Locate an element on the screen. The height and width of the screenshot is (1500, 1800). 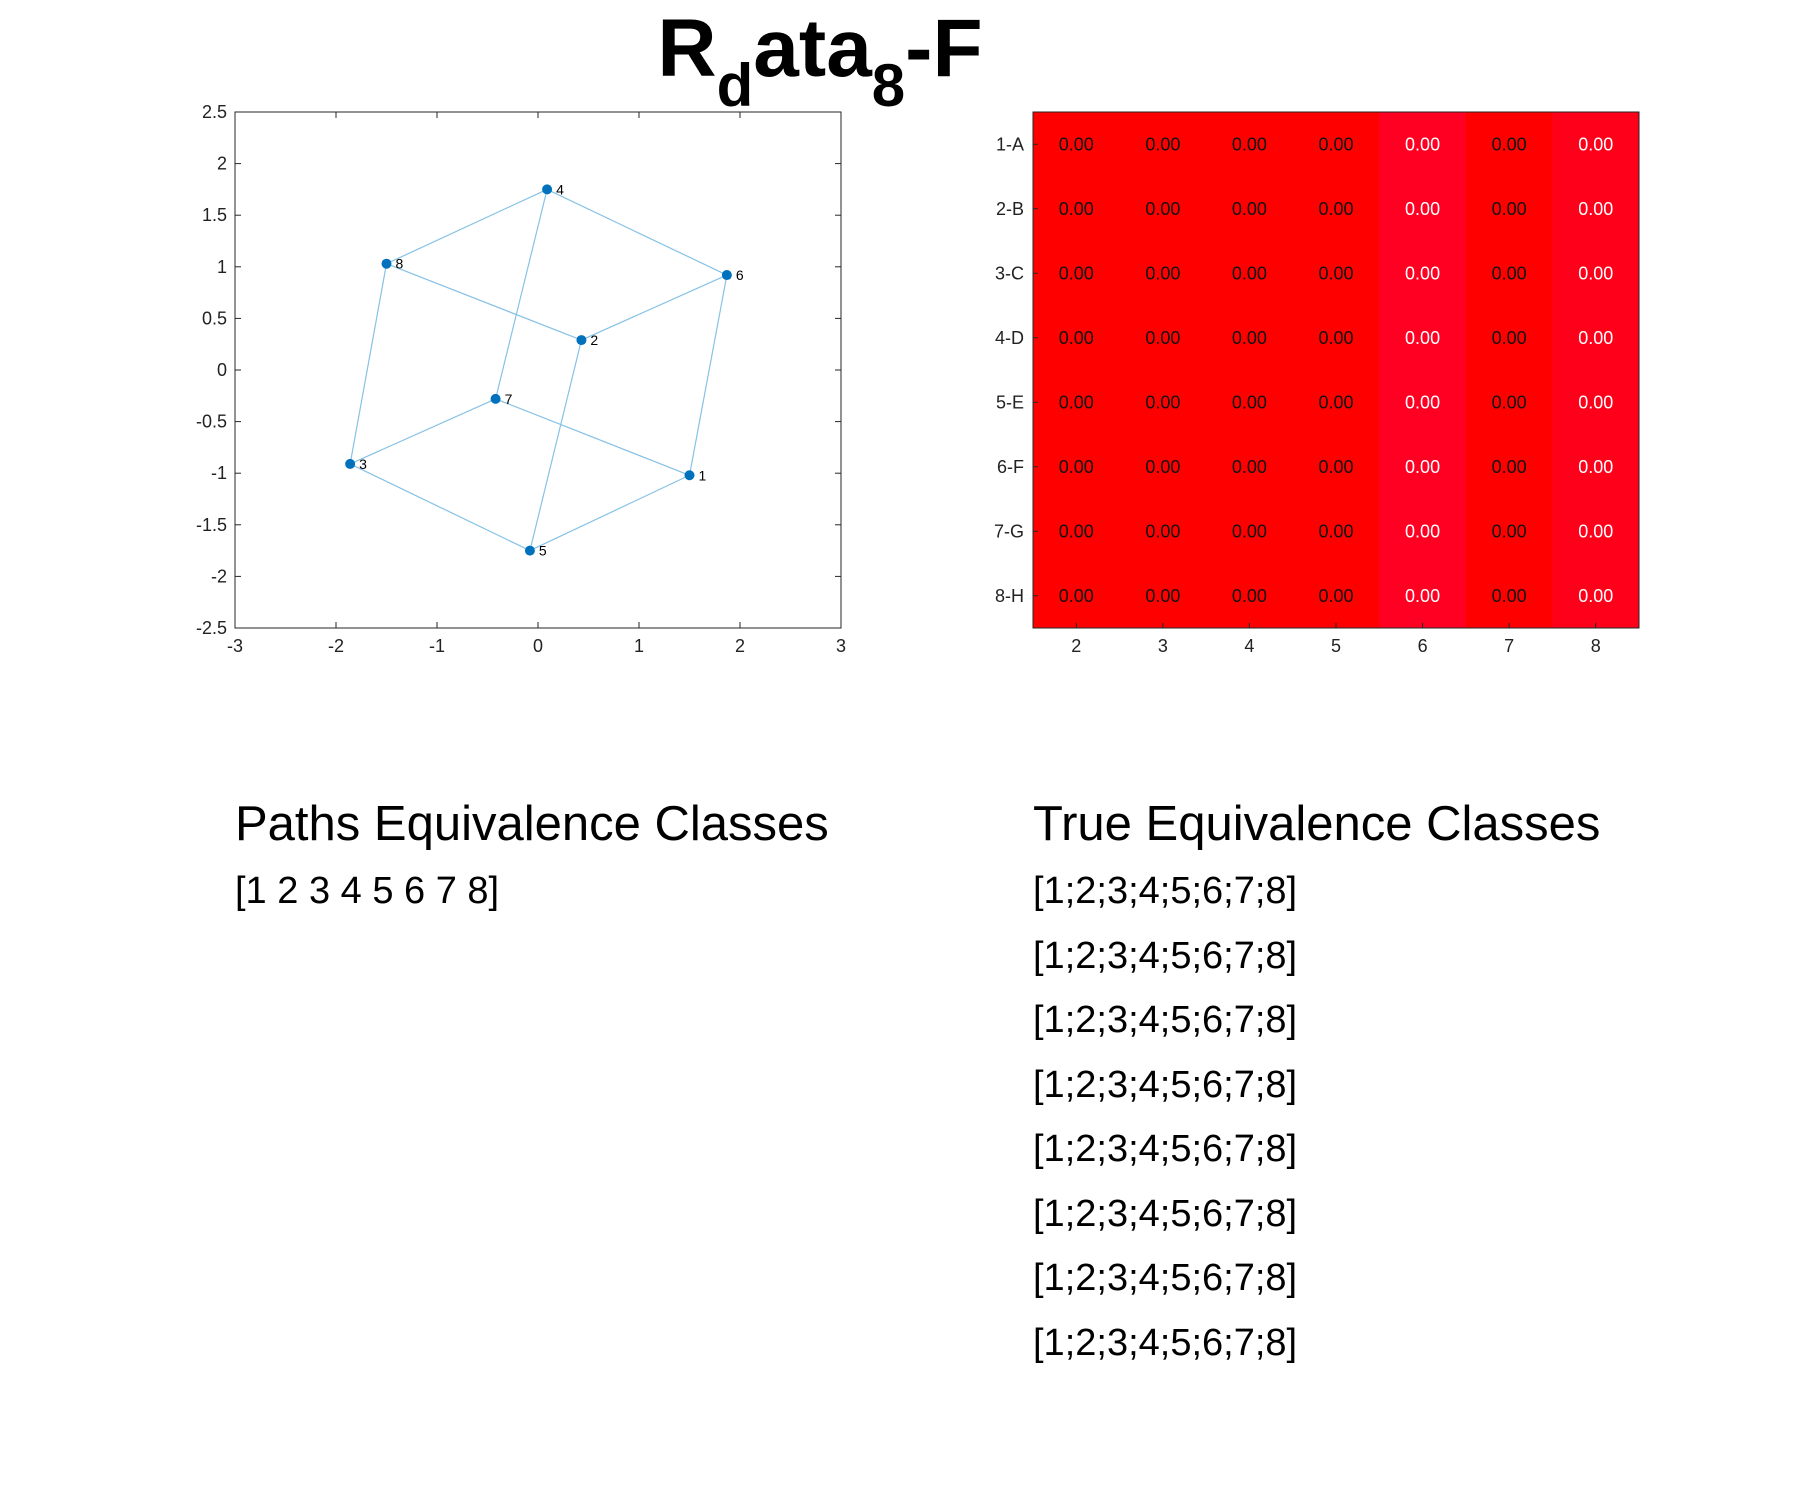
graph-plot-frame is located at coordinates (538, 370).